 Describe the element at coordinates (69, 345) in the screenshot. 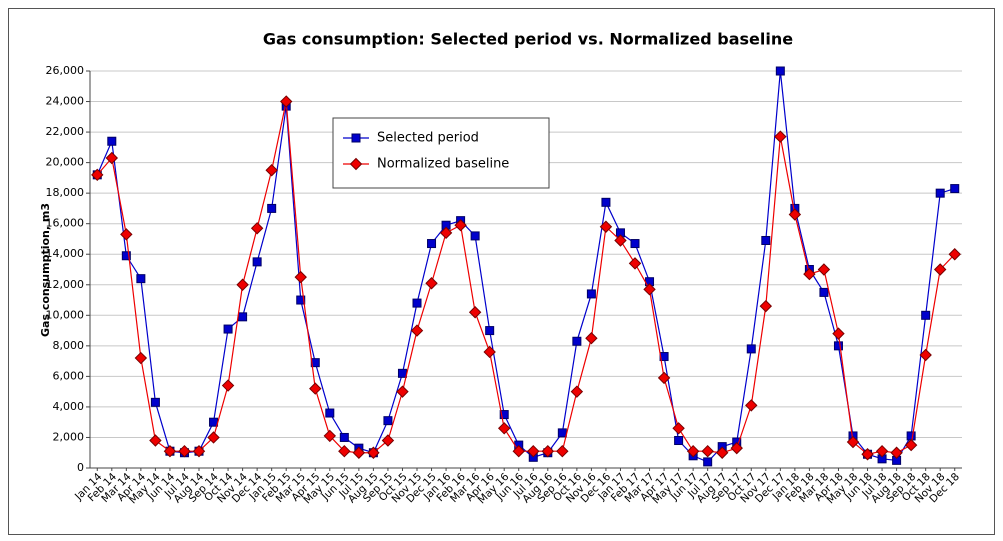

I see `y-tick-label: 8,000` at that location.